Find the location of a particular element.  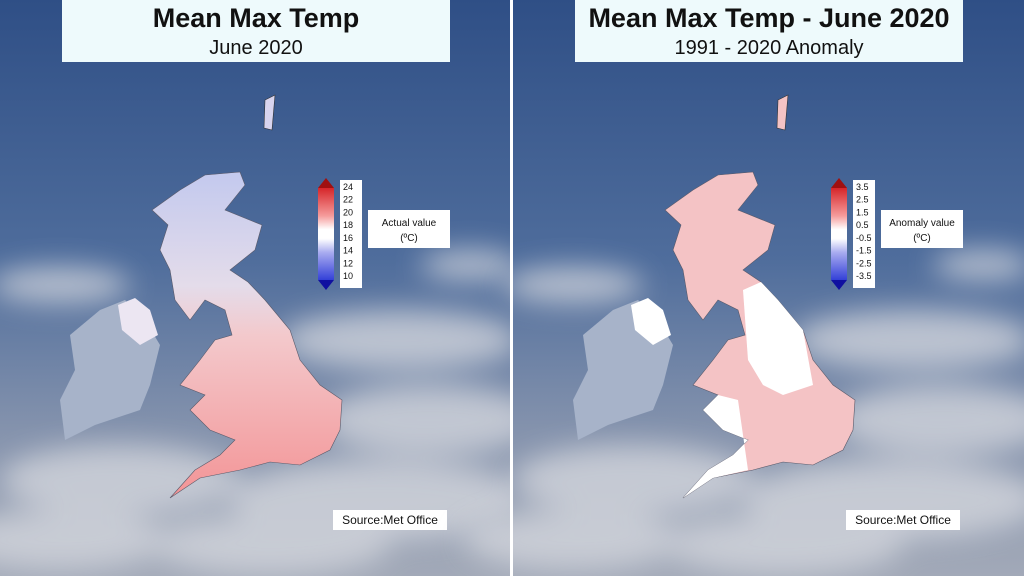

legend-label: Actual value is located at coordinates (409, 223).